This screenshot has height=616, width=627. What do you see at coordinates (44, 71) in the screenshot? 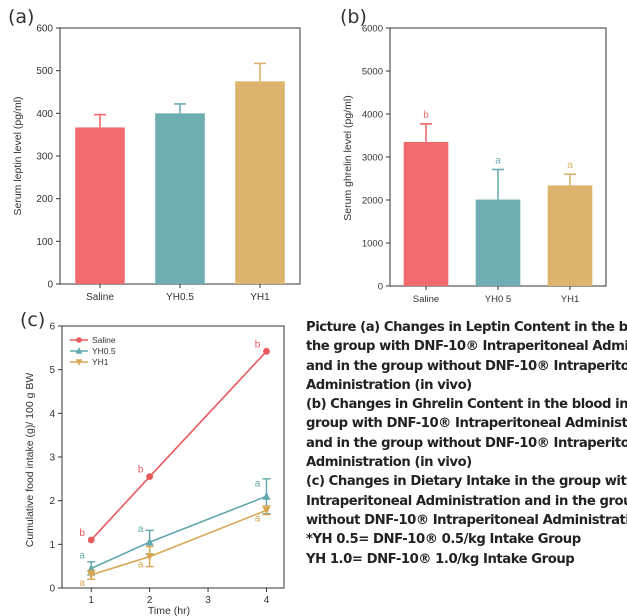
I see `y-tick-label: 500` at bounding box center [44, 71].